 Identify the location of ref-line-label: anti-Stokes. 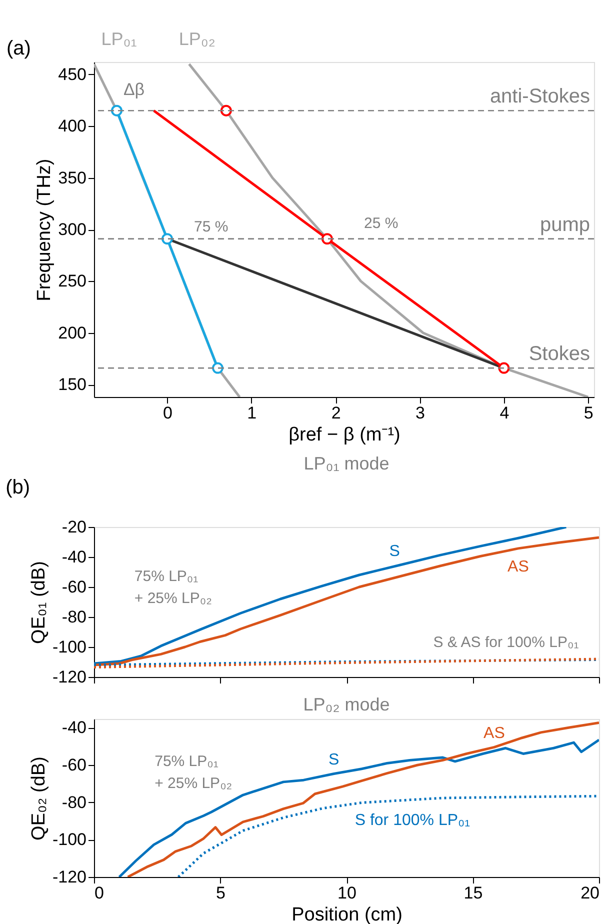
(540, 97).